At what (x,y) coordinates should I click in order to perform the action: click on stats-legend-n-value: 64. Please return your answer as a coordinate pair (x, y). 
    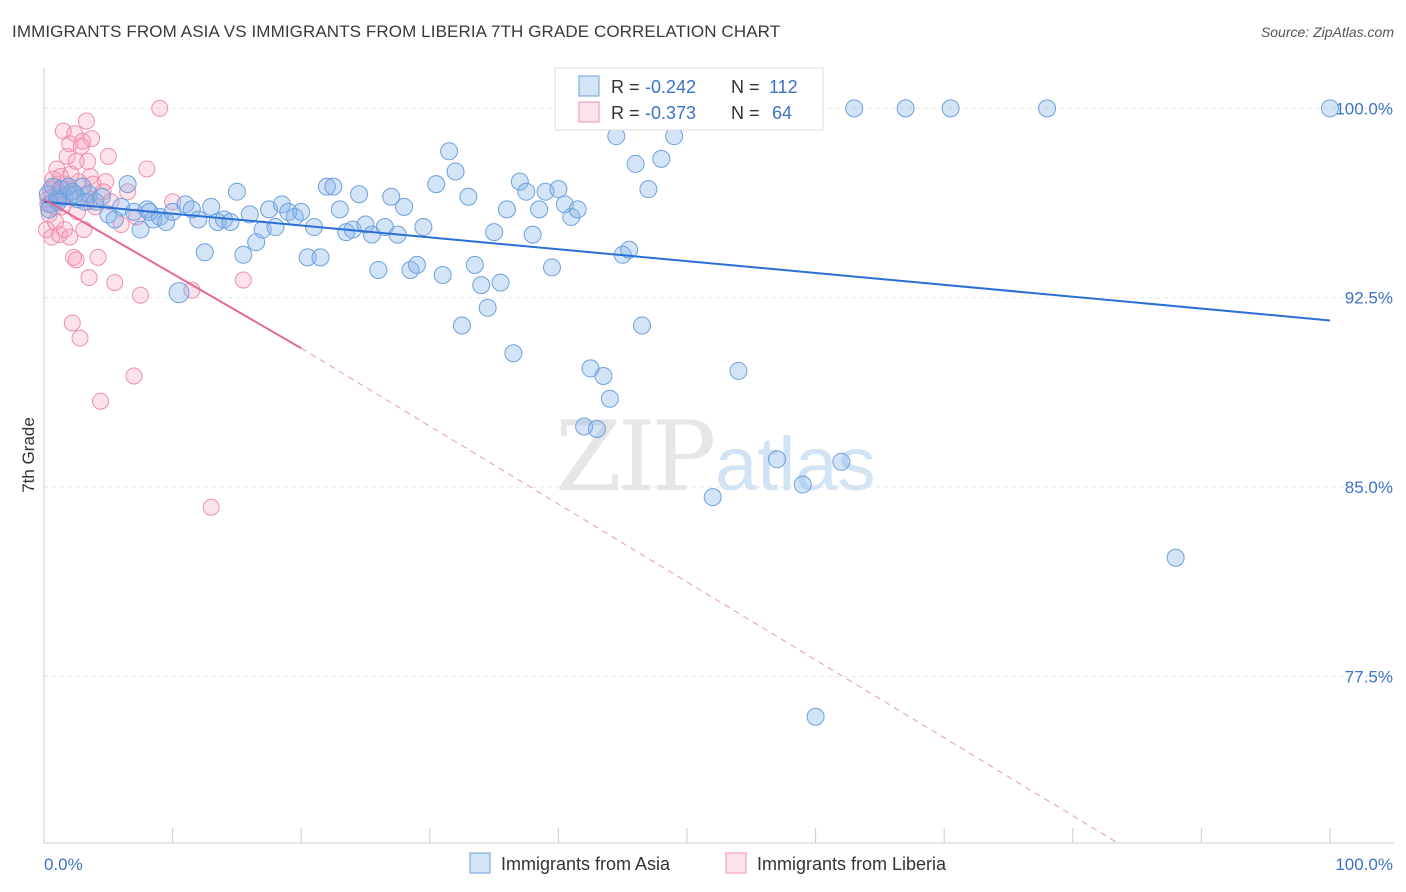
    Looking at the image, I should click on (782, 113).